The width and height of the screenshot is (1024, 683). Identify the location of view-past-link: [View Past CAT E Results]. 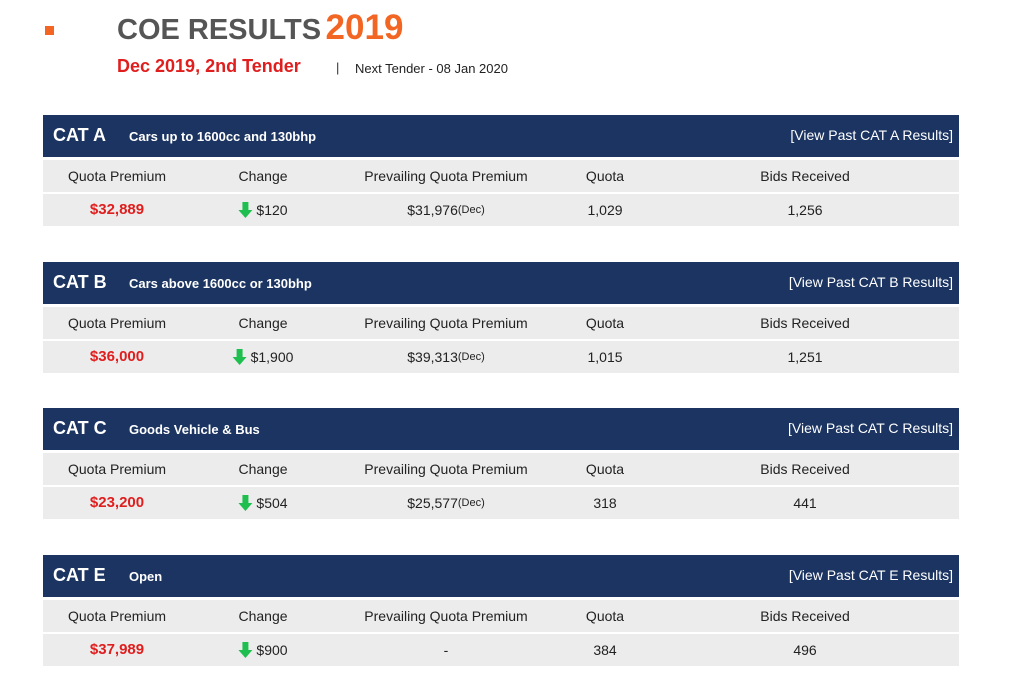
(870, 574).